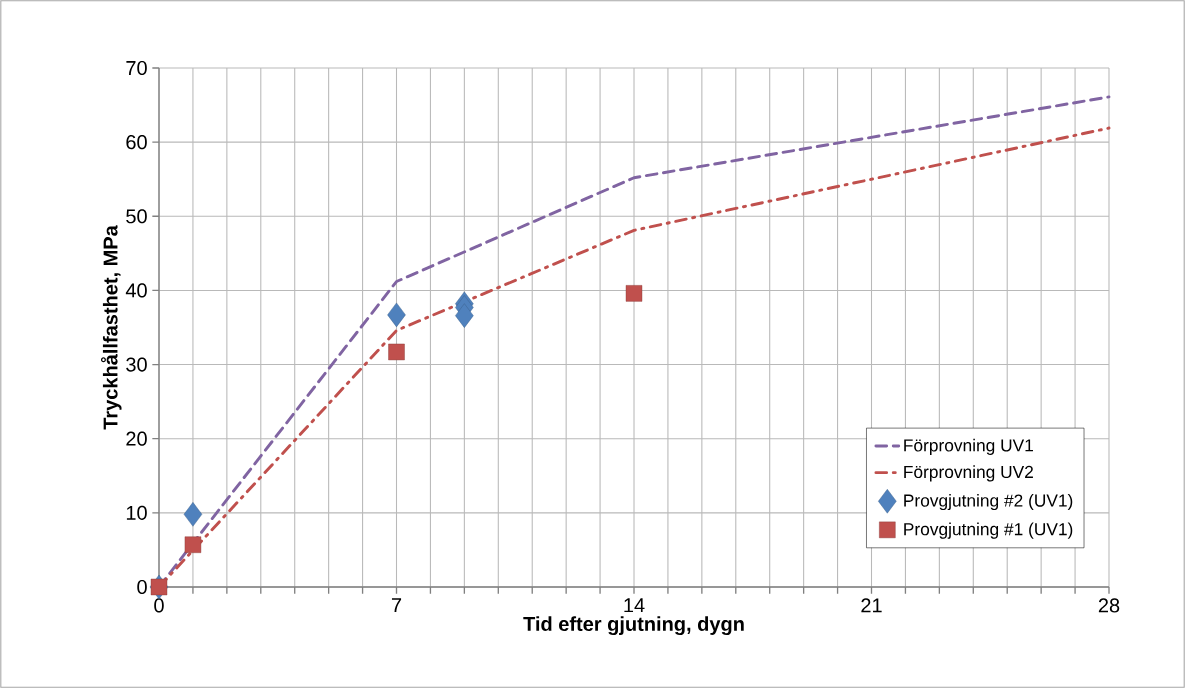 This screenshot has width=1185, height=688. Describe the element at coordinates (136, 216) in the screenshot. I see `y-tick-label: 50` at that location.